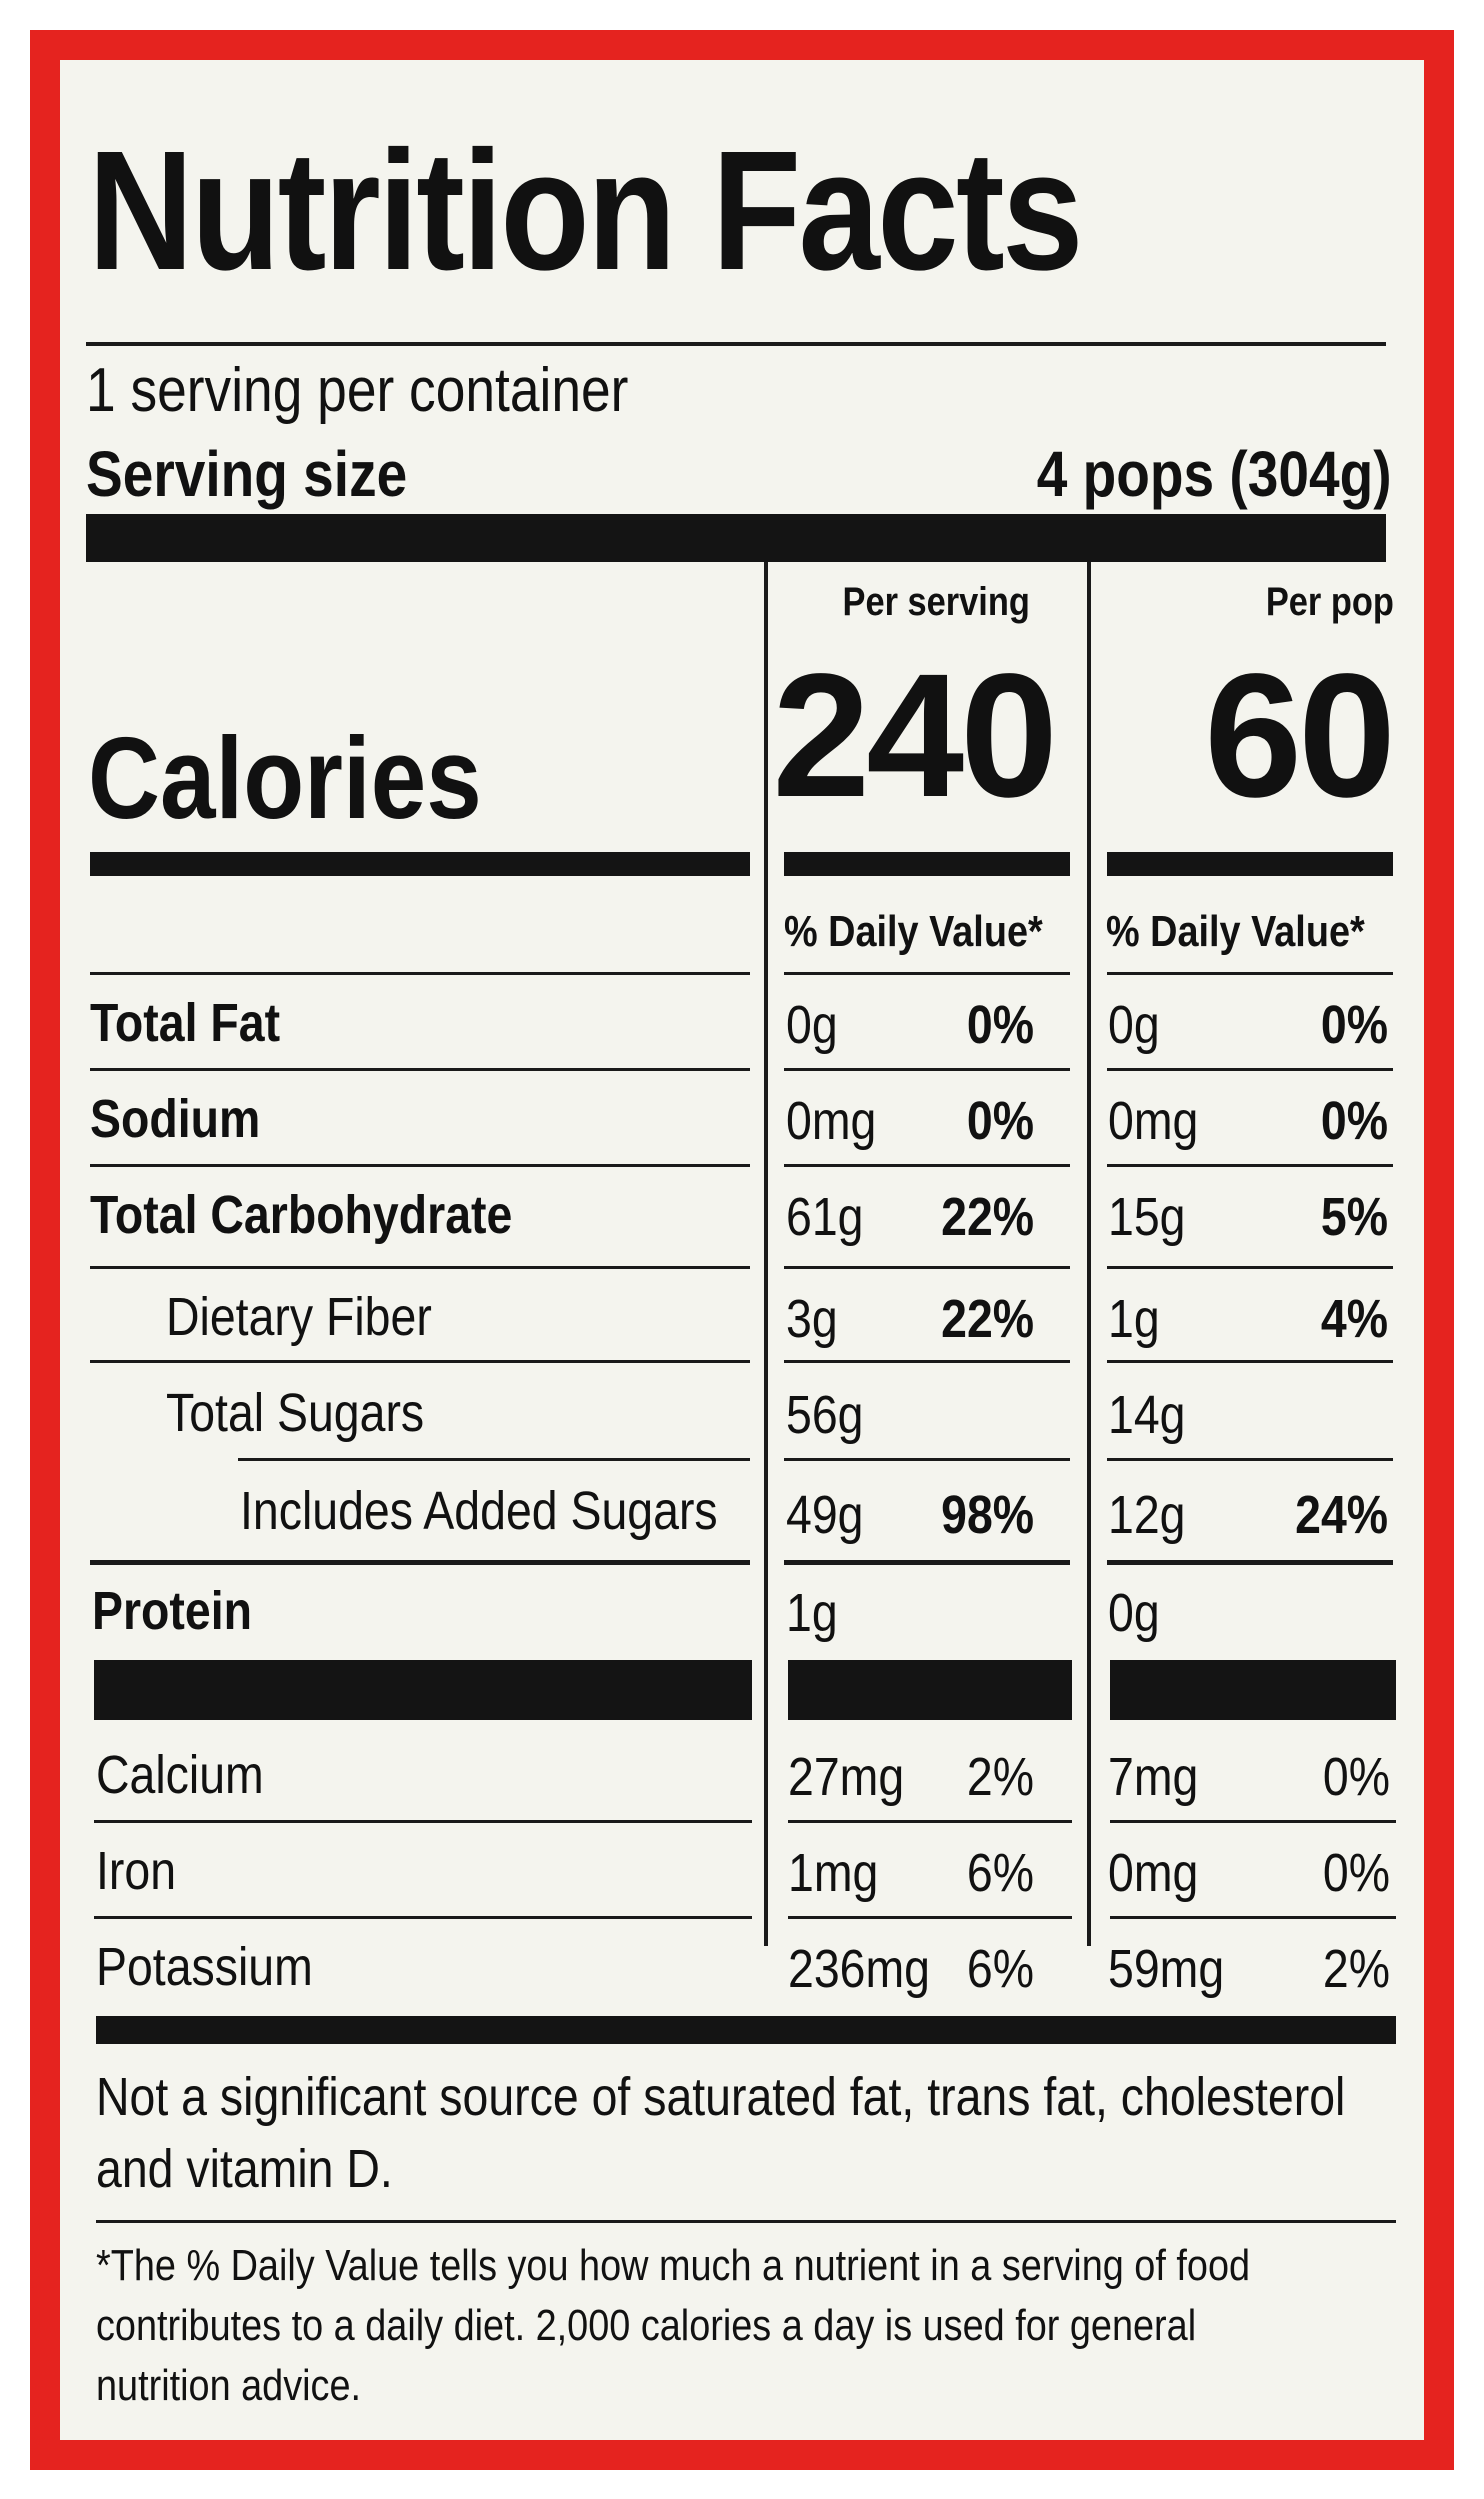 The image size is (1484, 2499). I want to click on pop-amount-iron: 0mg, so click(1153, 1873).